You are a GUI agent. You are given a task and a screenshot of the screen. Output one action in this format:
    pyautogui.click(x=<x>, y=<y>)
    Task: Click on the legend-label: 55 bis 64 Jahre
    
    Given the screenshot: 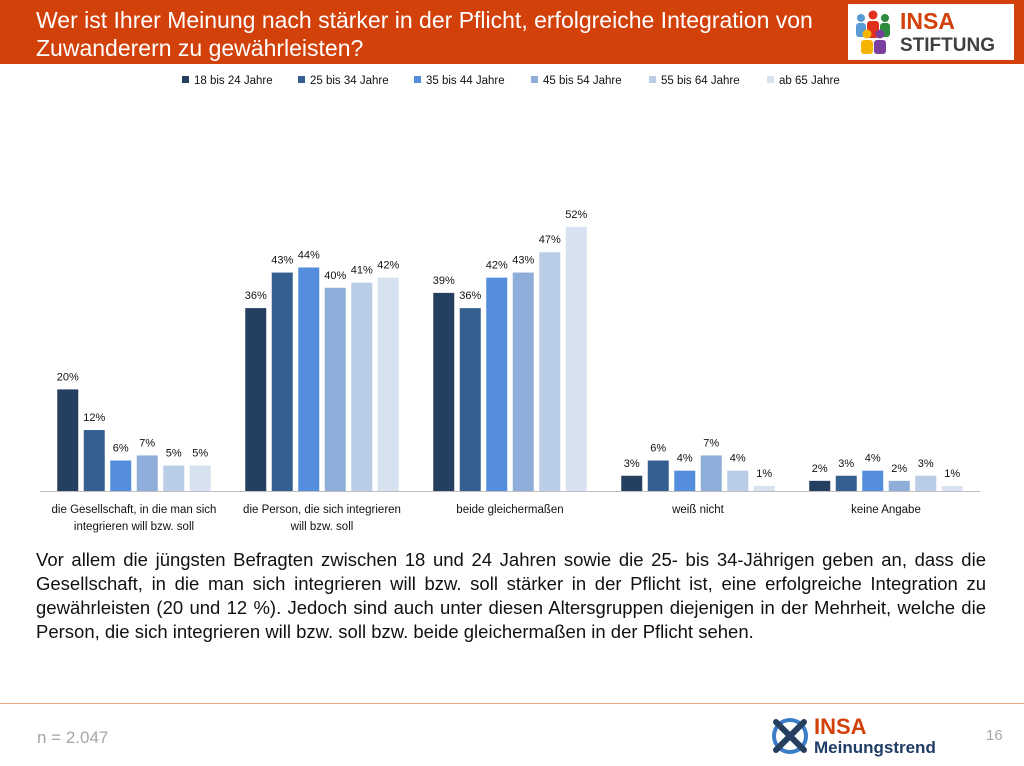 What is the action you would take?
    pyautogui.click(x=700, y=81)
    